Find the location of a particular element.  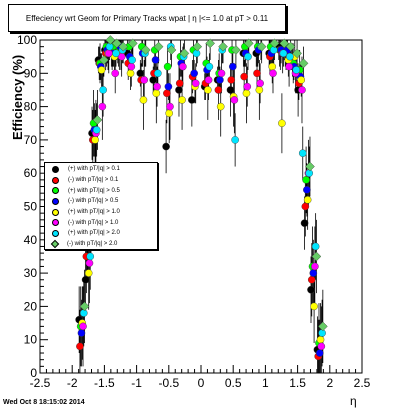

legend-label-6: (+) with pT/|q| > 2.0 is located at coordinates (94, 233).